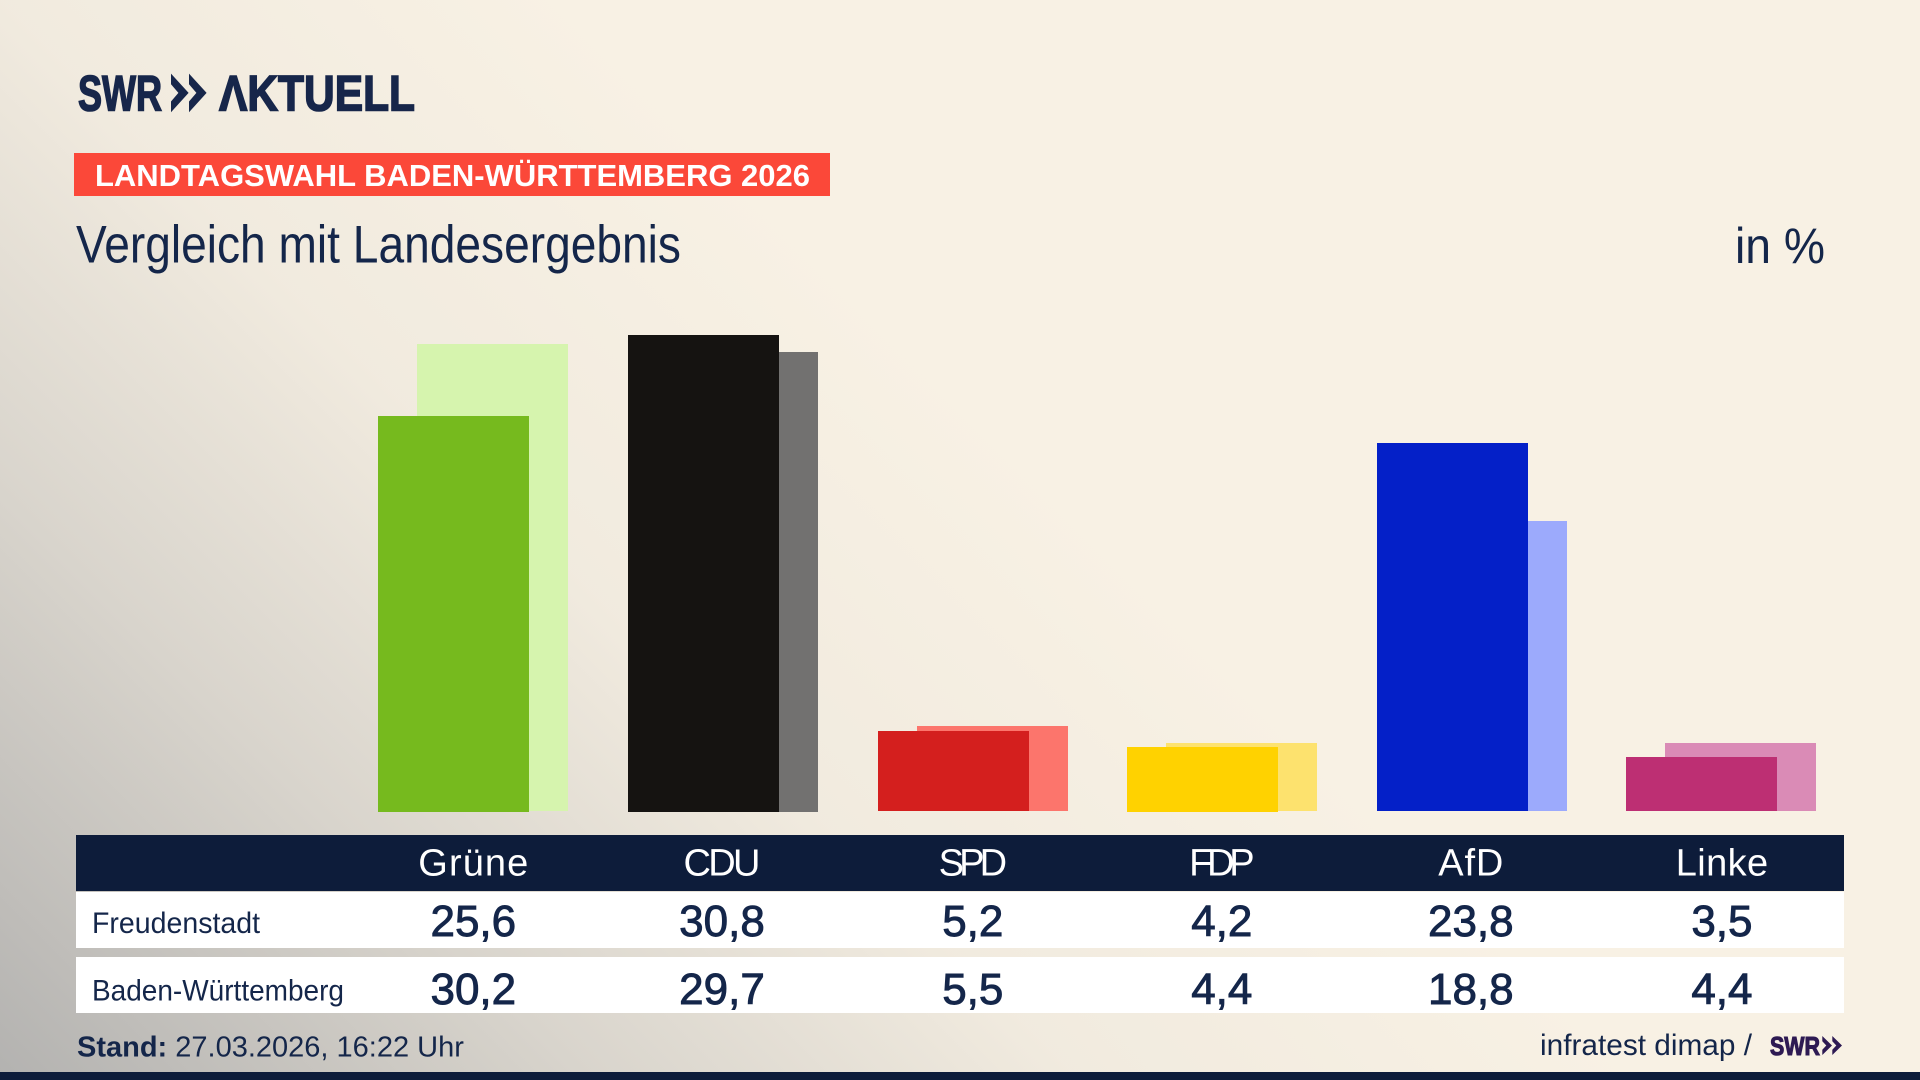 The width and height of the screenshot is (1920, 1080). Describe the element at coordinates (1471, 921) in the screenshot. I see `svg-text: 23,8` at that location.